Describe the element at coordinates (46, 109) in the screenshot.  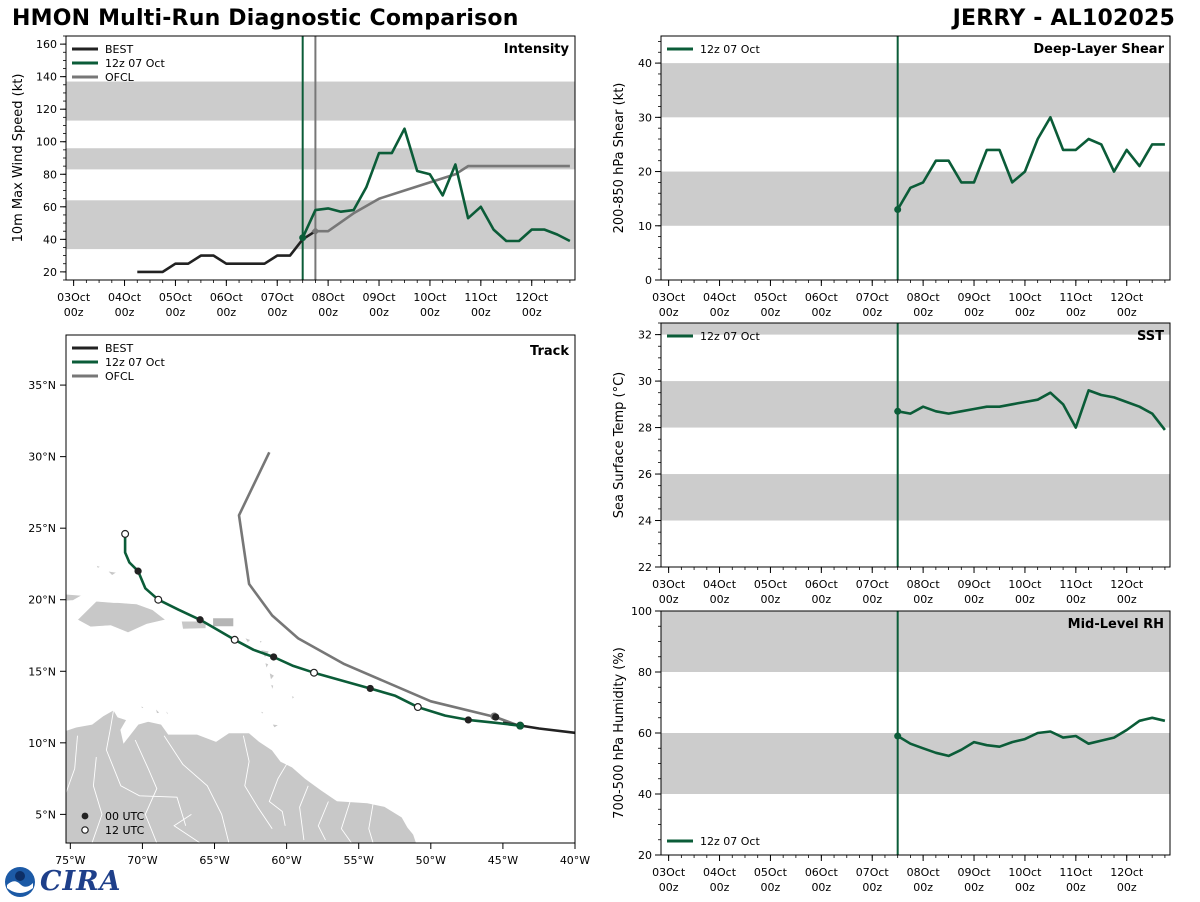
I see `y-tick-label: 120` at that location.